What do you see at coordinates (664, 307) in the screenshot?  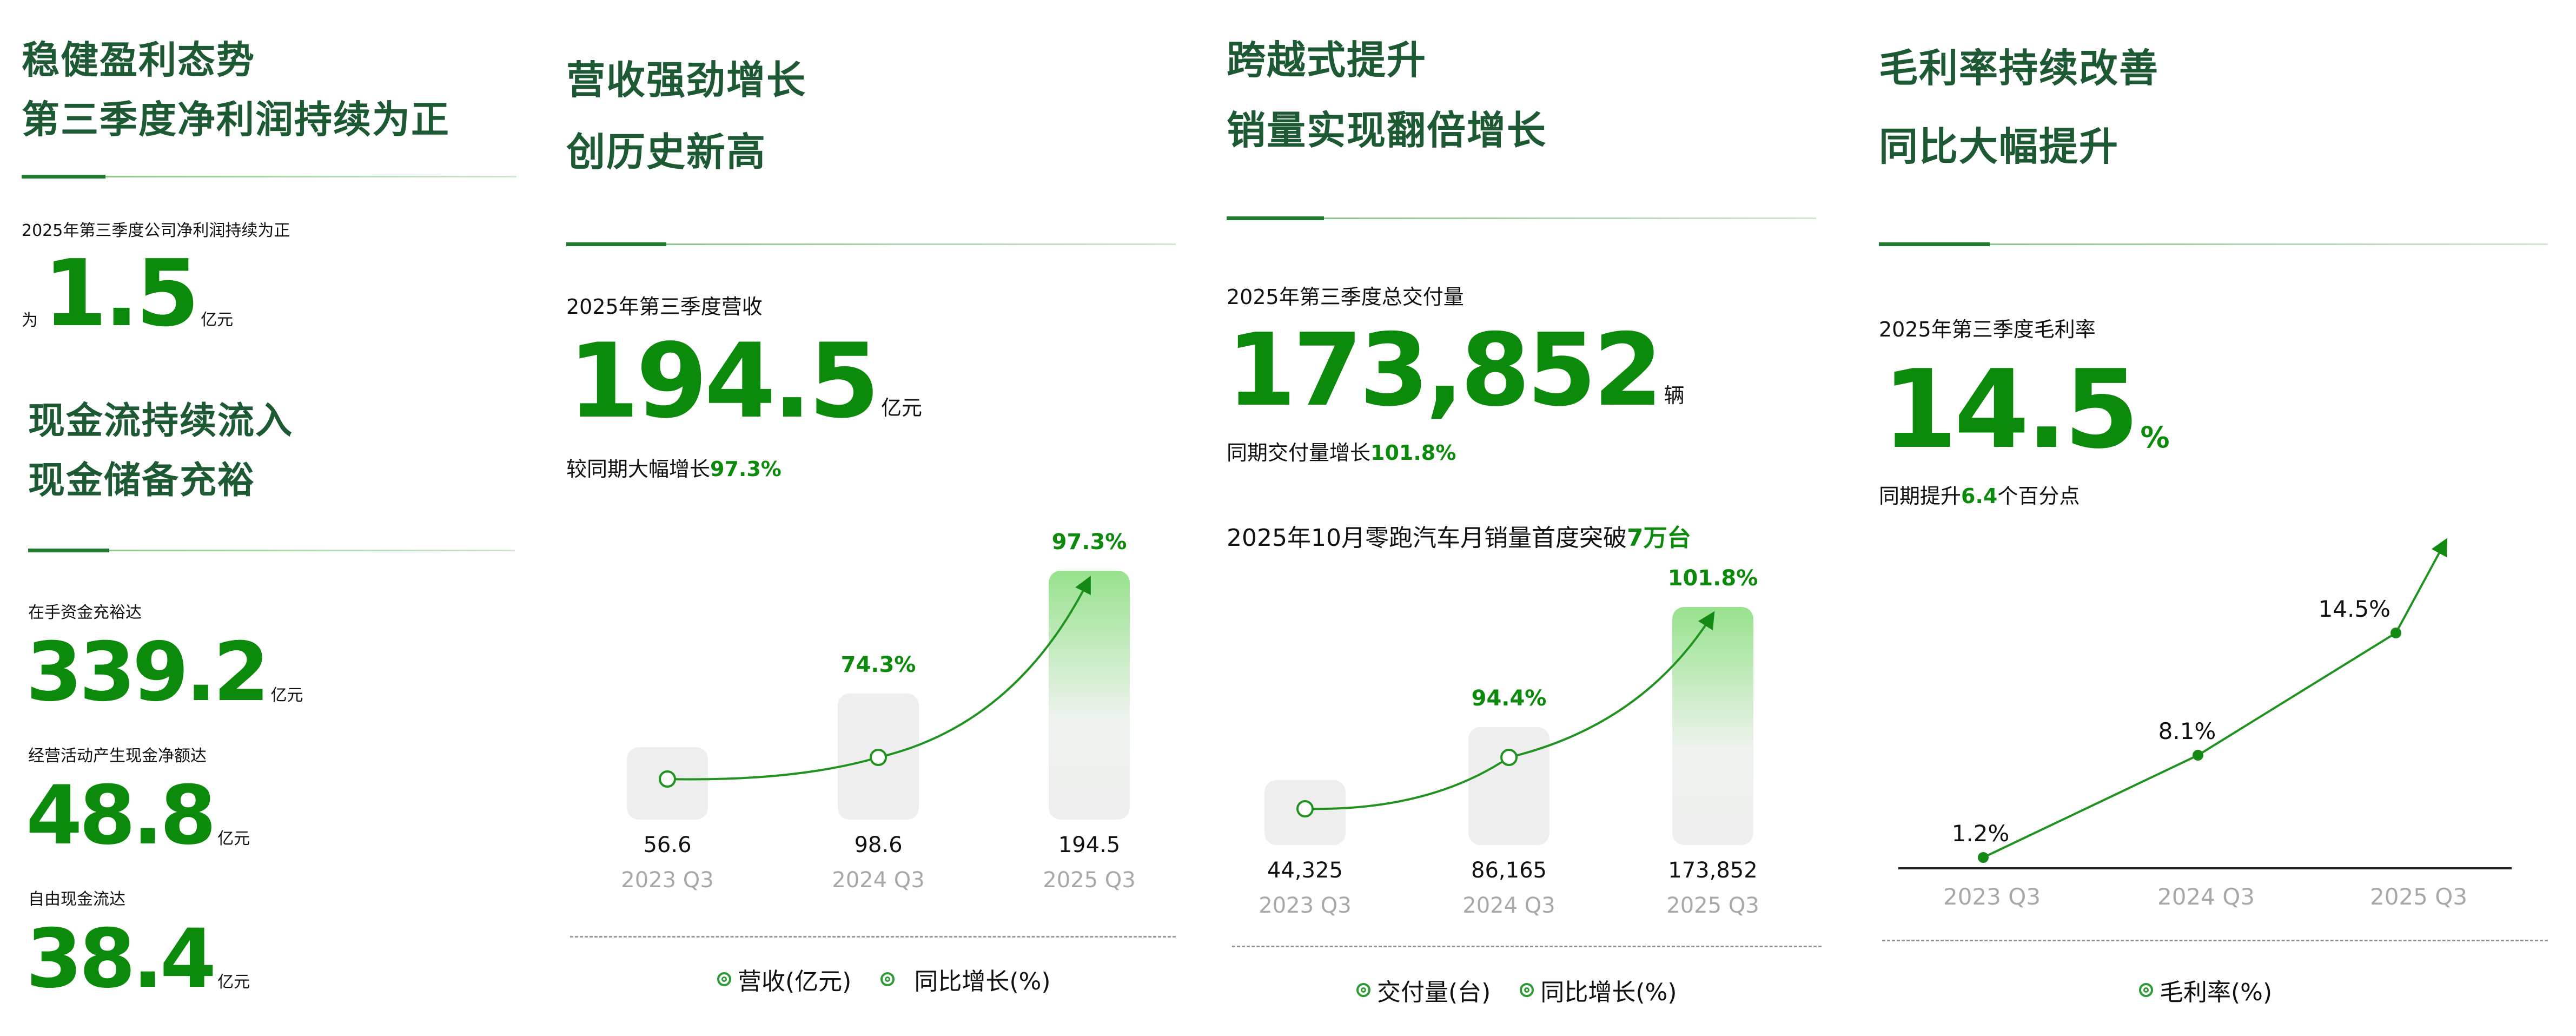 I see `revenue-label: 2025年第三季度营收` at bounding box center [664, 307].